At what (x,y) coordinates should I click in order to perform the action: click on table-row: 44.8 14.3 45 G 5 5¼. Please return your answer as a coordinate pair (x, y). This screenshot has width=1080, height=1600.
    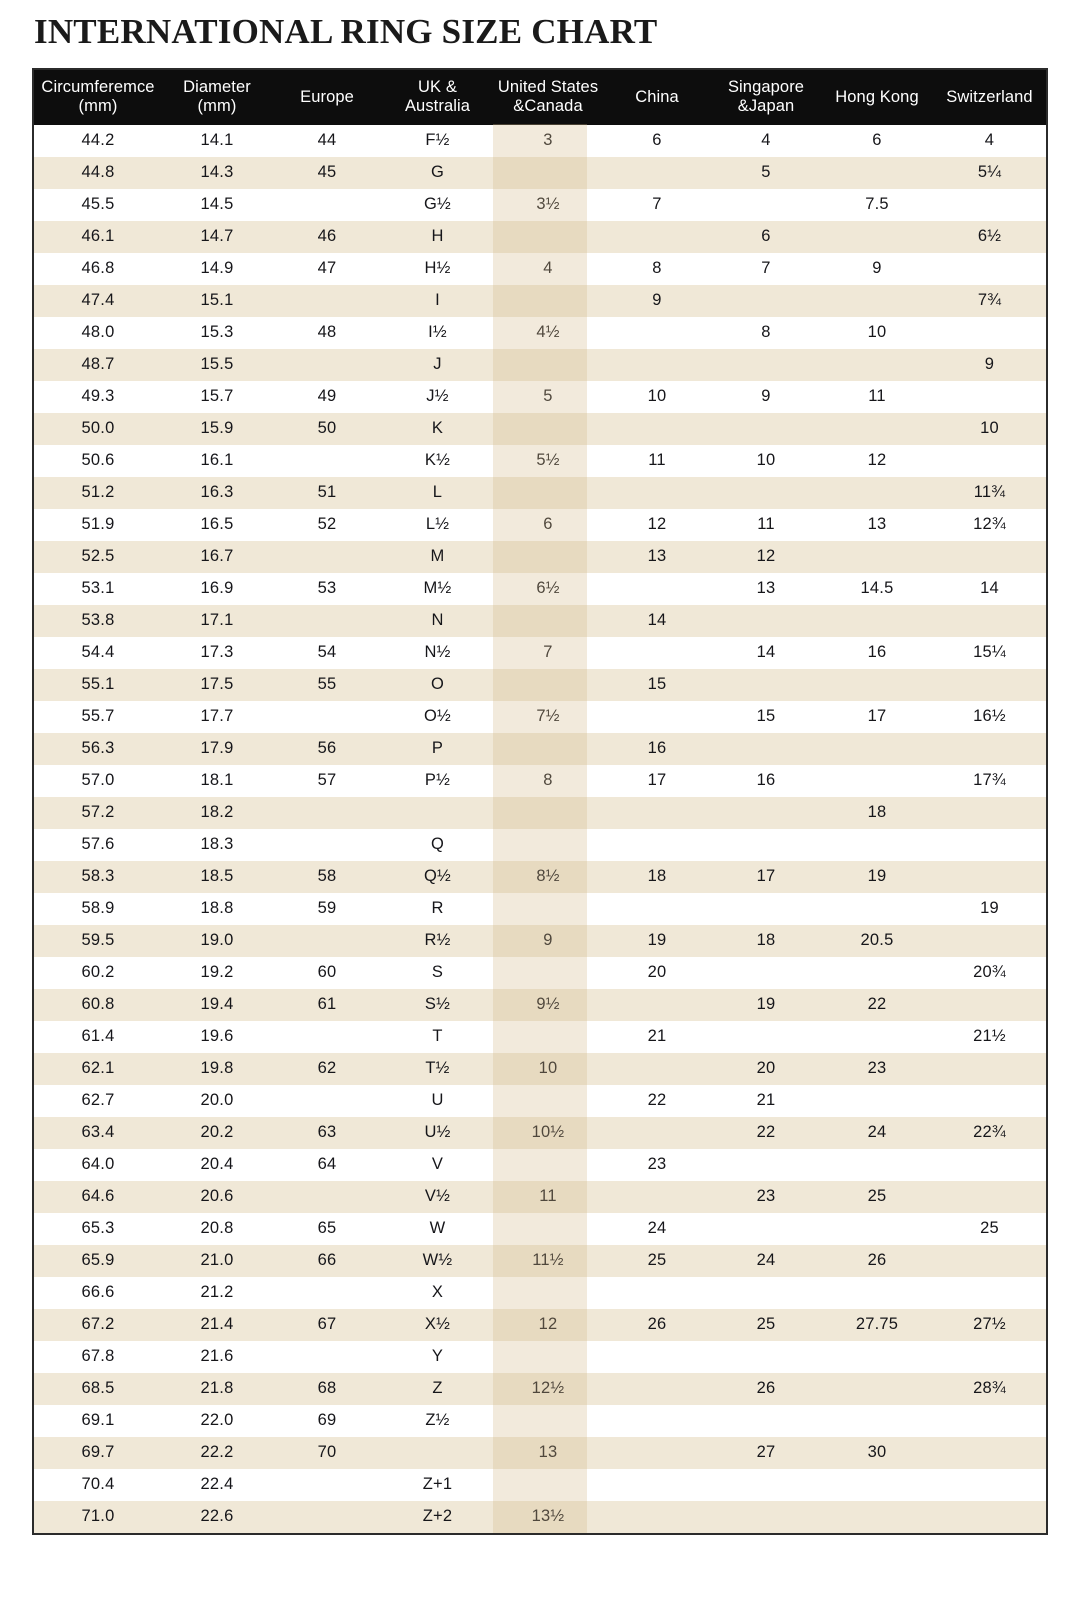
    Looking at the image, I should click on (540, 172).